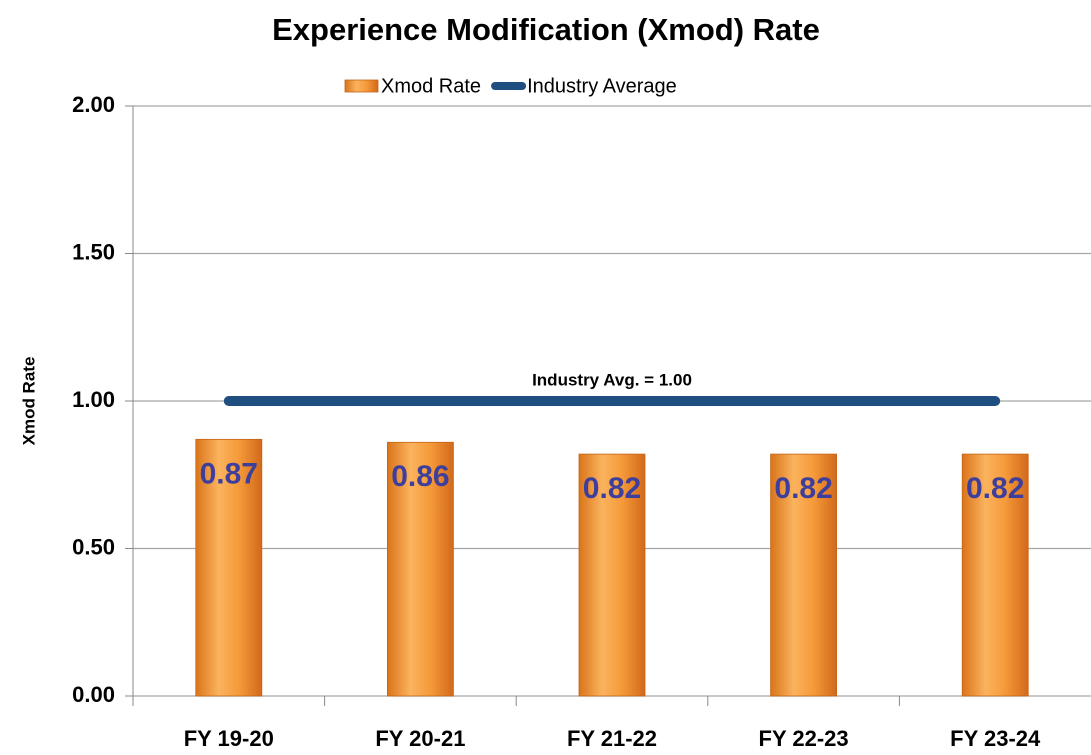 The height and width of the screenshot is (755, 1091). Describe the element at coordinates (420, 738) in the screenshot. I see `x-tick-label: FY 20-21` at that location.